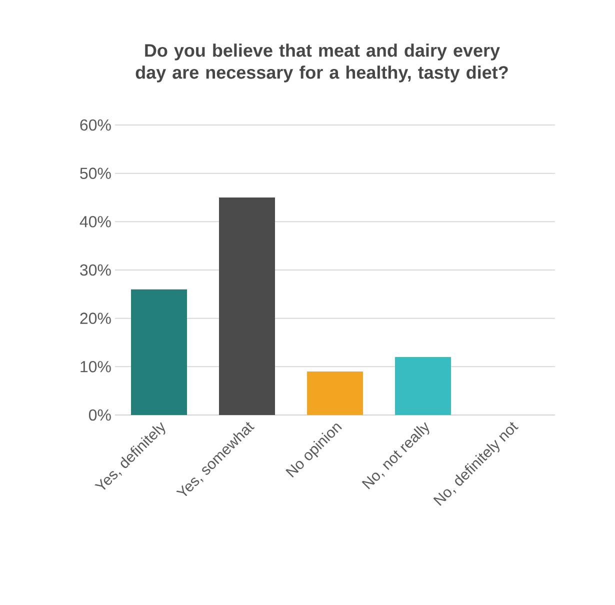 The height and width of the screenshot is (605, 615). Describe the element at coordinates (99, 415) in the screenshot. I see `y-tick-label: 0%` at that location.